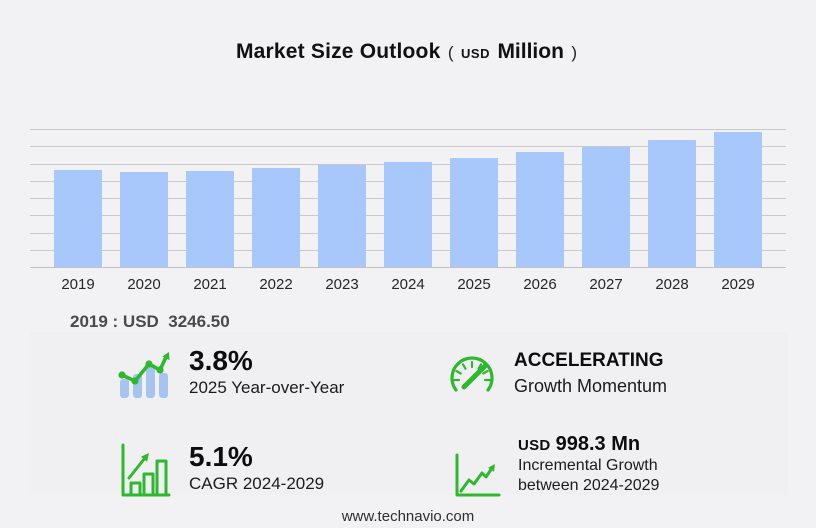  I want to click on bar-2029, so click(738, 199).